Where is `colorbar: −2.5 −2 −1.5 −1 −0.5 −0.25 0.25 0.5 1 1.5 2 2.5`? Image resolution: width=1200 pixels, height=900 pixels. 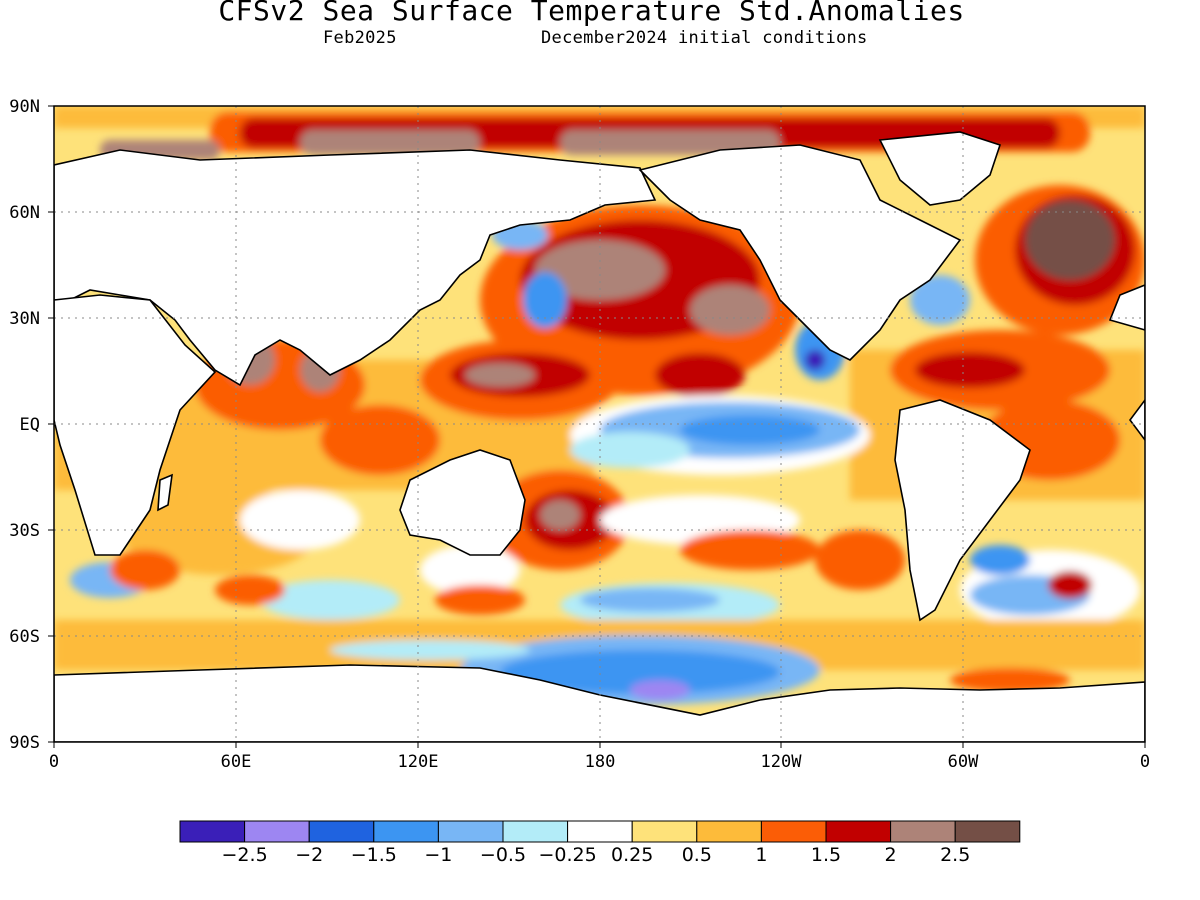
colorbar: −2.5 −2 −1.5 −1 −0.5 −0.25 0.25 0.5 1 1.5 2 2.5 is located at coordinates (600, 843).